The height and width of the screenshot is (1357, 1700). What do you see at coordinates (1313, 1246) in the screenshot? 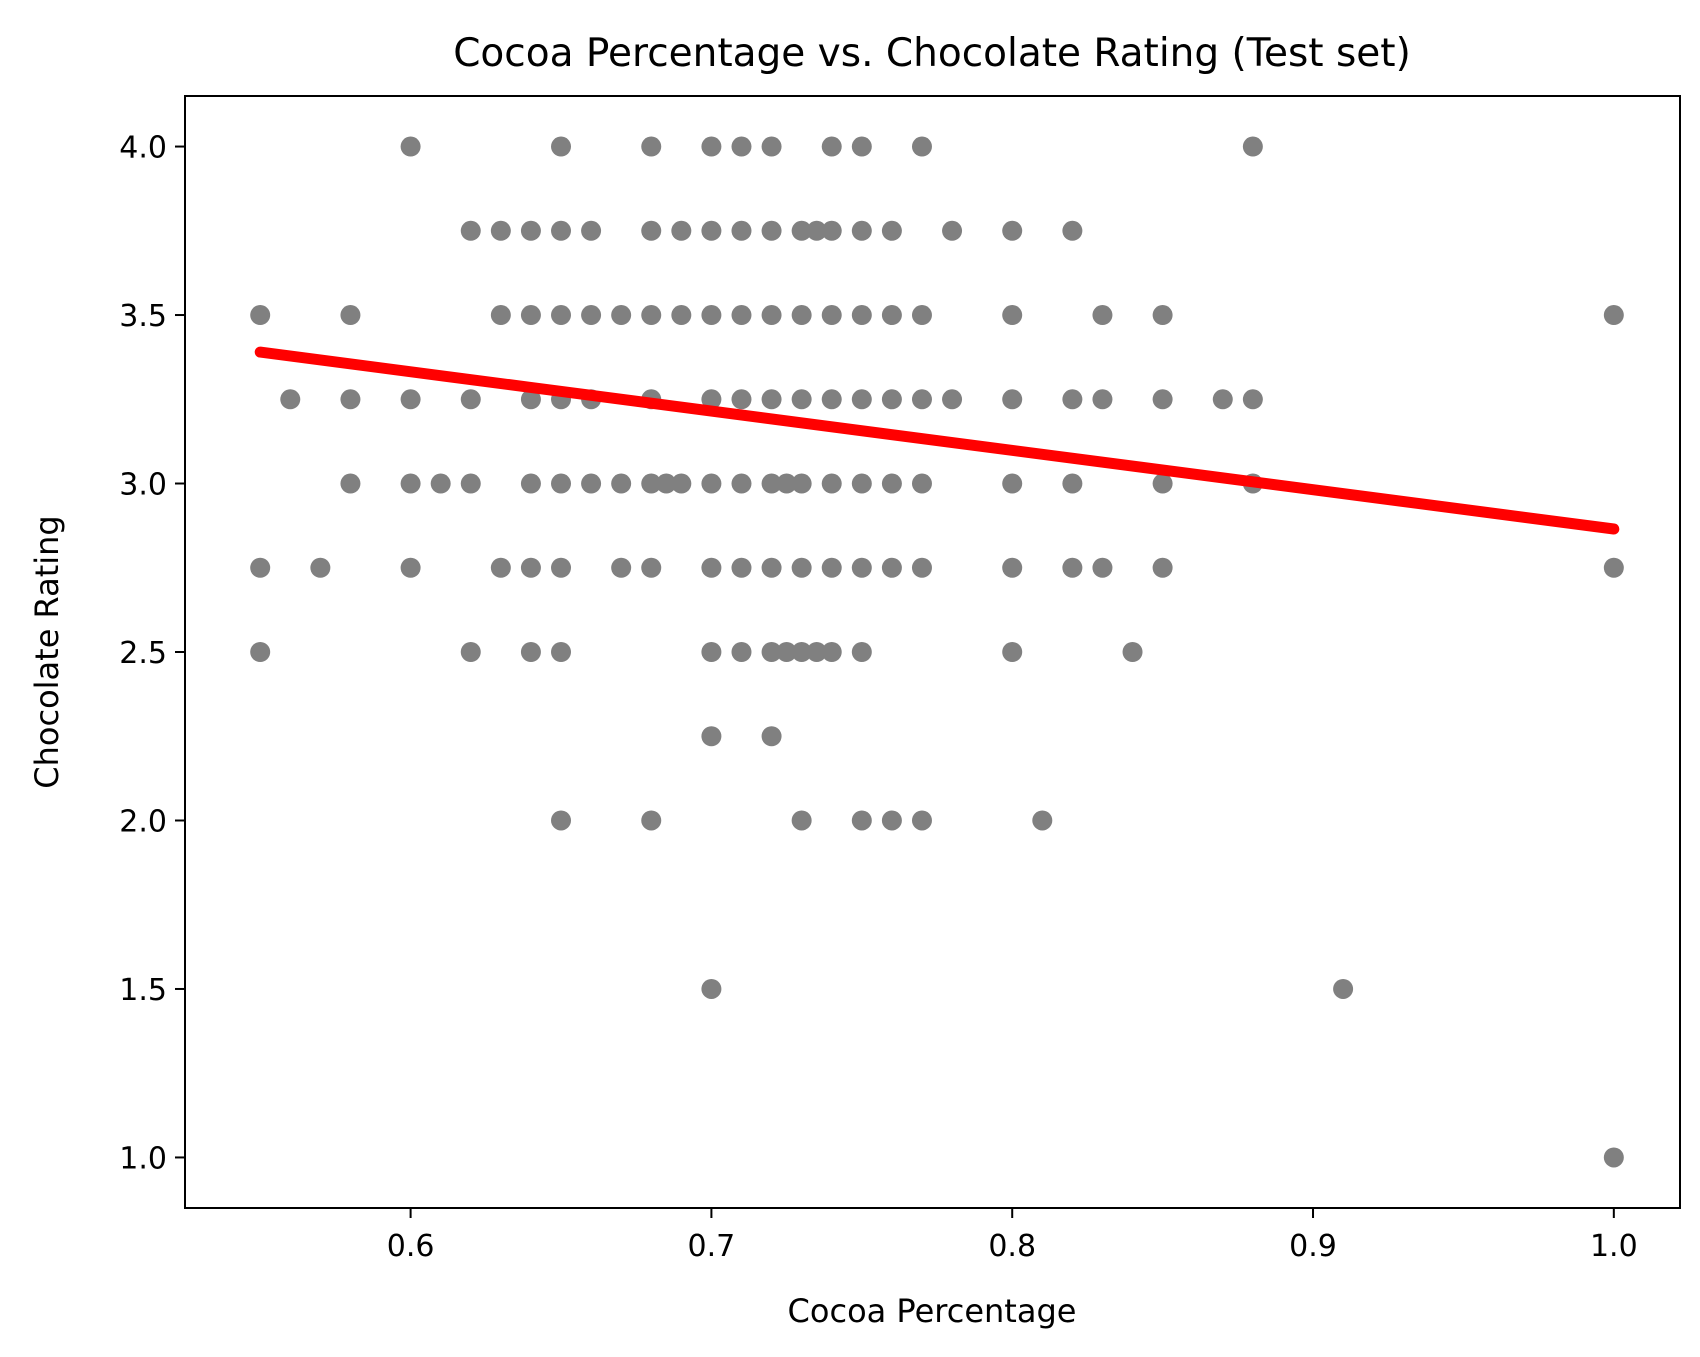
I see `x-tick-label: 0.9` at bounding box center [1313, 1246].